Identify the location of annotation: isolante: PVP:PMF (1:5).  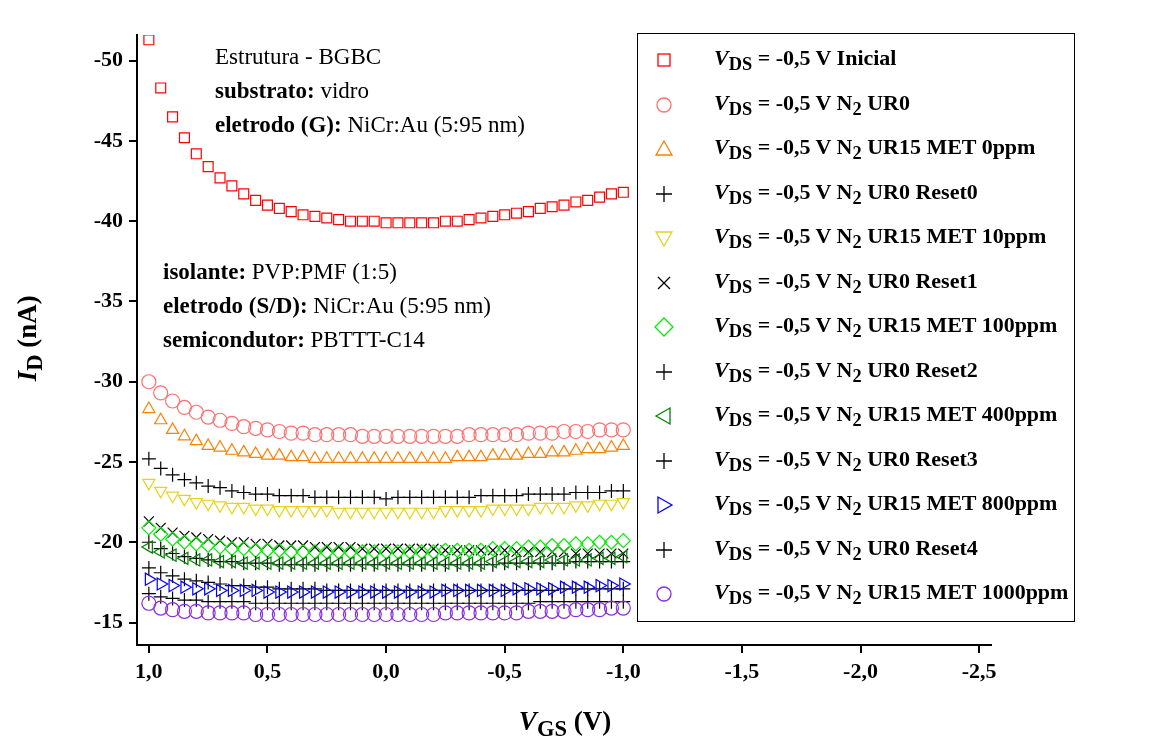
(280, 272).